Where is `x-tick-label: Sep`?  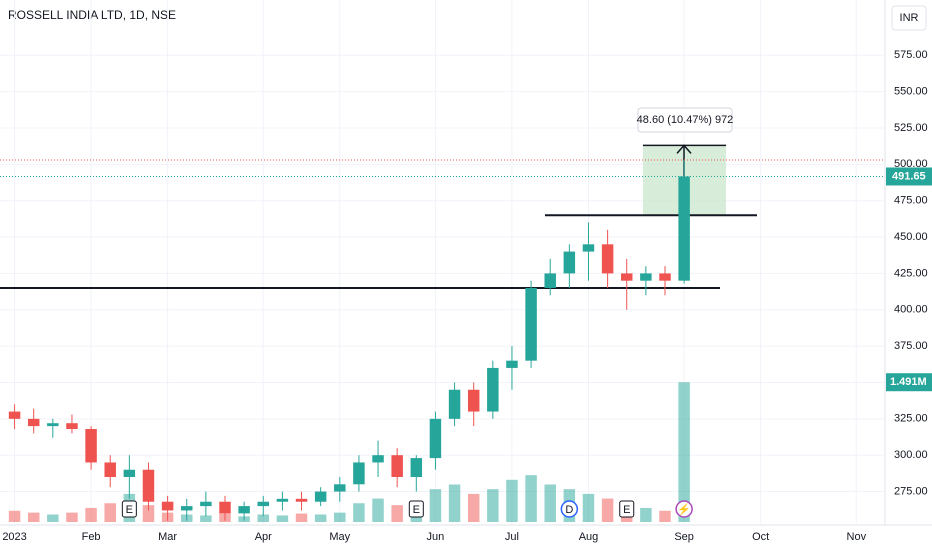
x-tick-label: Sep is located at coordinates (684, 537).